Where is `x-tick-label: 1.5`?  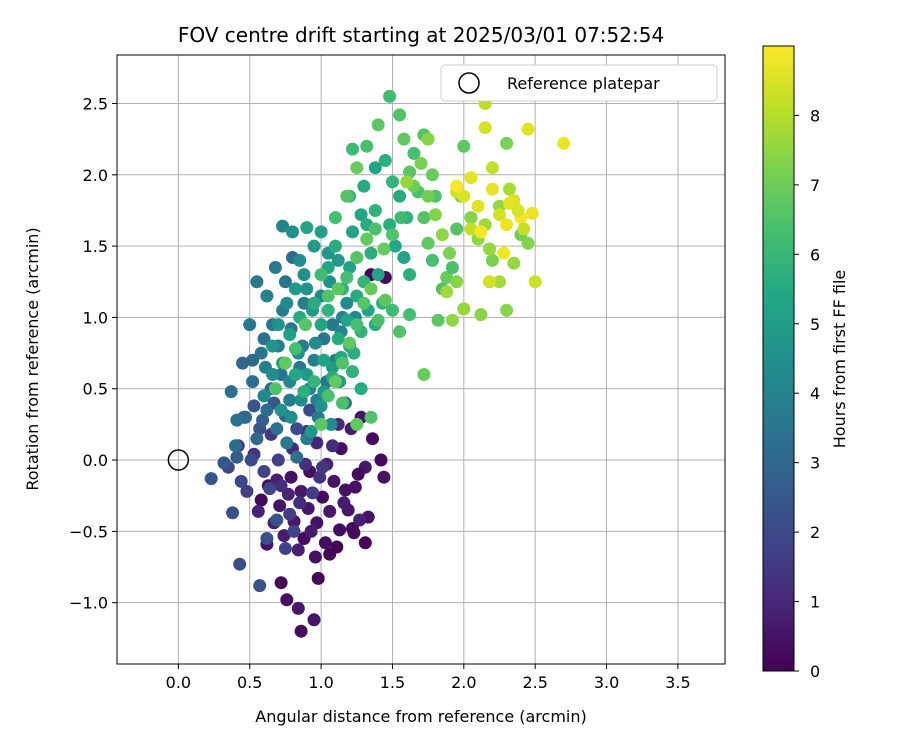 x-tick-label: 1.5 is located at coordinates (392, 682).